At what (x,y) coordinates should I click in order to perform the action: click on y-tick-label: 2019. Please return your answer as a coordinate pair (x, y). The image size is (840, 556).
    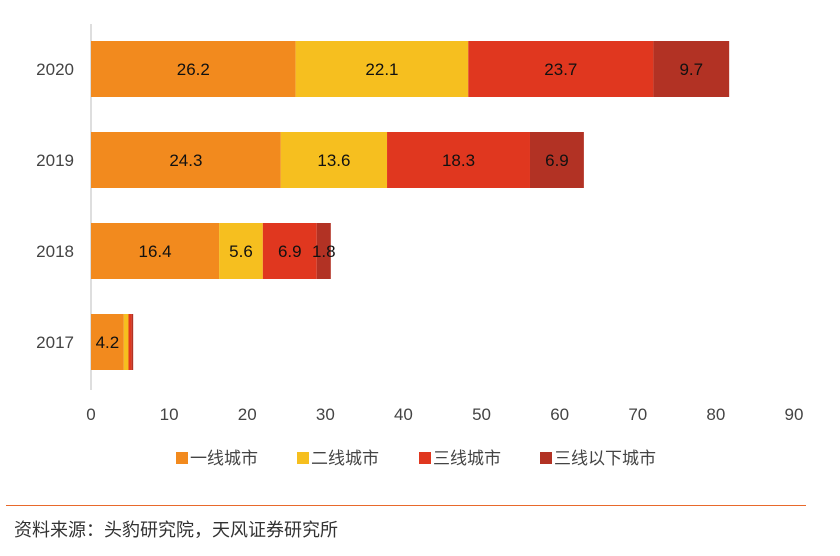
    Looking at the image, I should click on (55, 160).